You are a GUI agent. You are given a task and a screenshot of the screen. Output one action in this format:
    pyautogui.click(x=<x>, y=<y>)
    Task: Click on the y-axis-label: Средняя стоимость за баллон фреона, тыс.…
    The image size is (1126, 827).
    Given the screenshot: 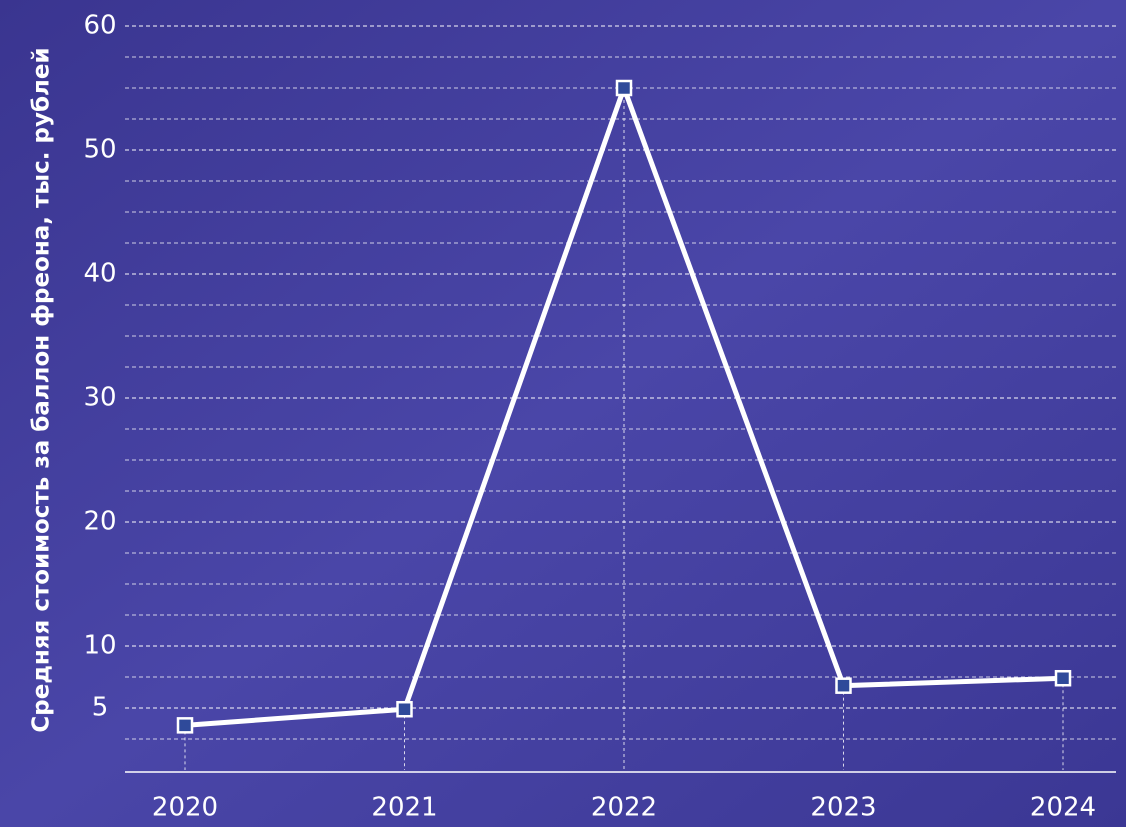 What is the action you would take?
    pyautogui.click(x=42, y=389)
    